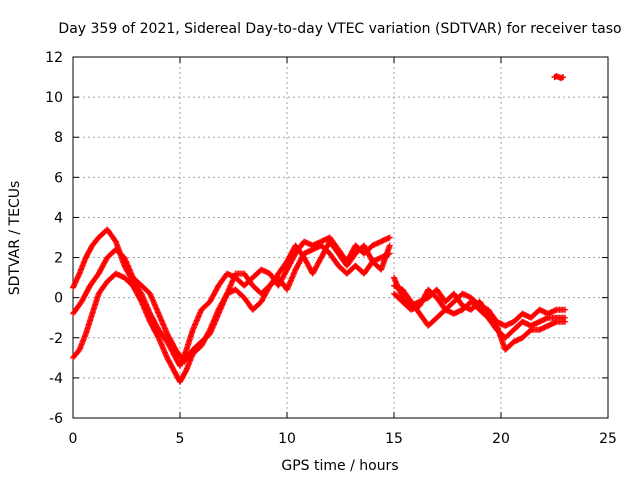 The height and width of the screenshot is (480, 640). What do you see at coordinates (180, 439) in the screenshot?
I see `x-tick-label: 5` at bounding box center [180, 439].